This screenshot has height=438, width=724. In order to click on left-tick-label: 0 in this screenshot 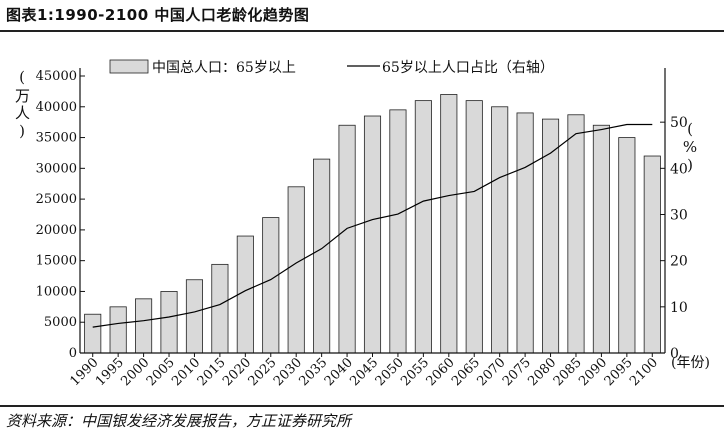, I will do `click(73, 353)`.